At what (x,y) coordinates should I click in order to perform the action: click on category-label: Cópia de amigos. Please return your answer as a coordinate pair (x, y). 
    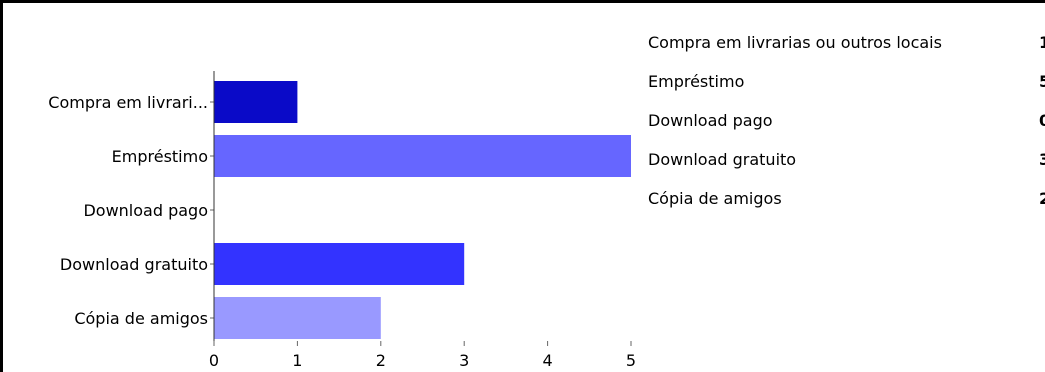
    Looking at the image, I should click on (141, 318).